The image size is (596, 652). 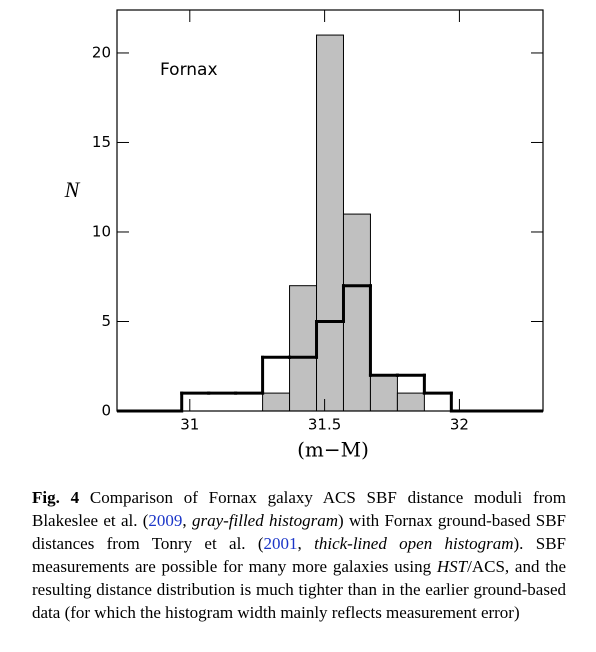 What do you see at coordinates (280, 543) in the screenshot?
I see `citation-link: 2001` at bounding box center [280, 543].